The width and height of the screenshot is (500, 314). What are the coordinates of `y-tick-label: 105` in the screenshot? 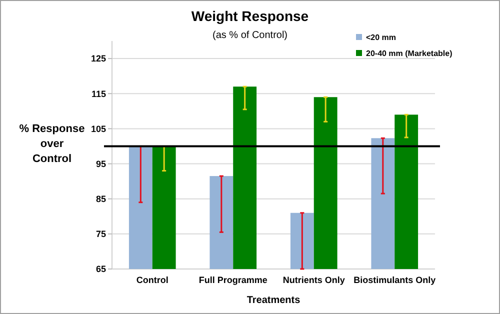 It's located at (98, 129).